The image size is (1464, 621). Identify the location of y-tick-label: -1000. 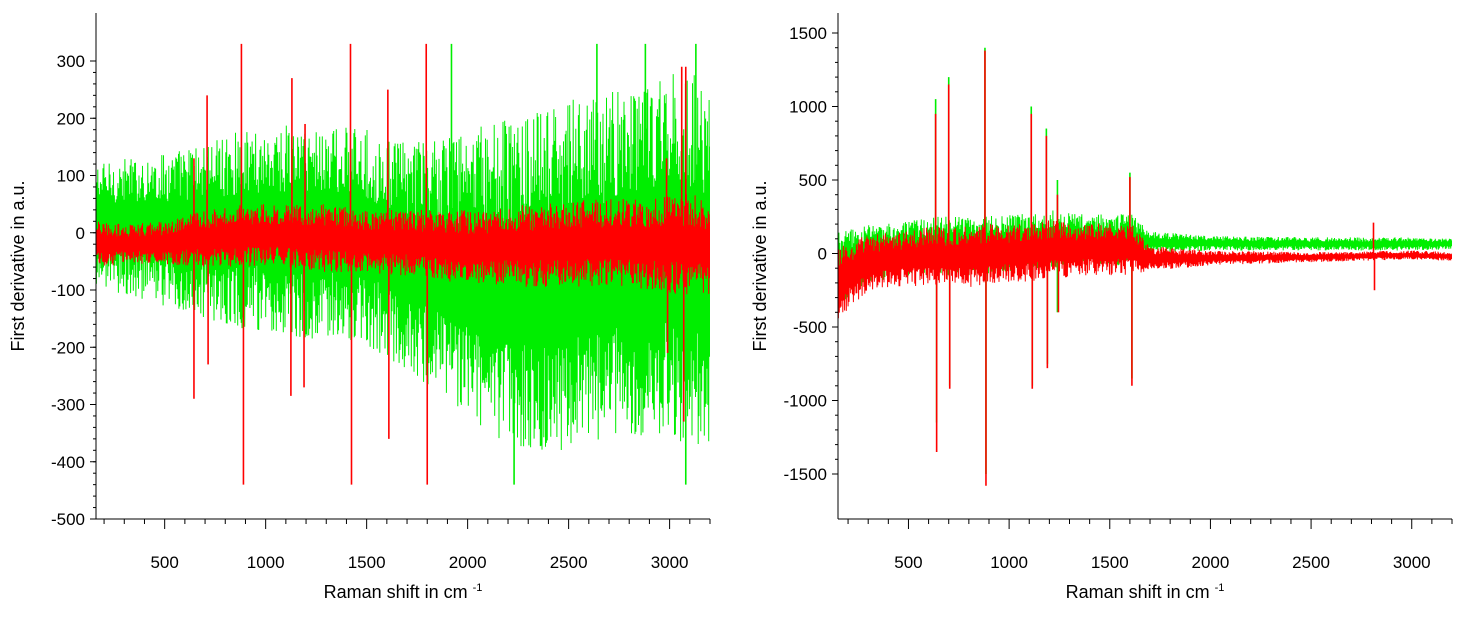
(805, 401).